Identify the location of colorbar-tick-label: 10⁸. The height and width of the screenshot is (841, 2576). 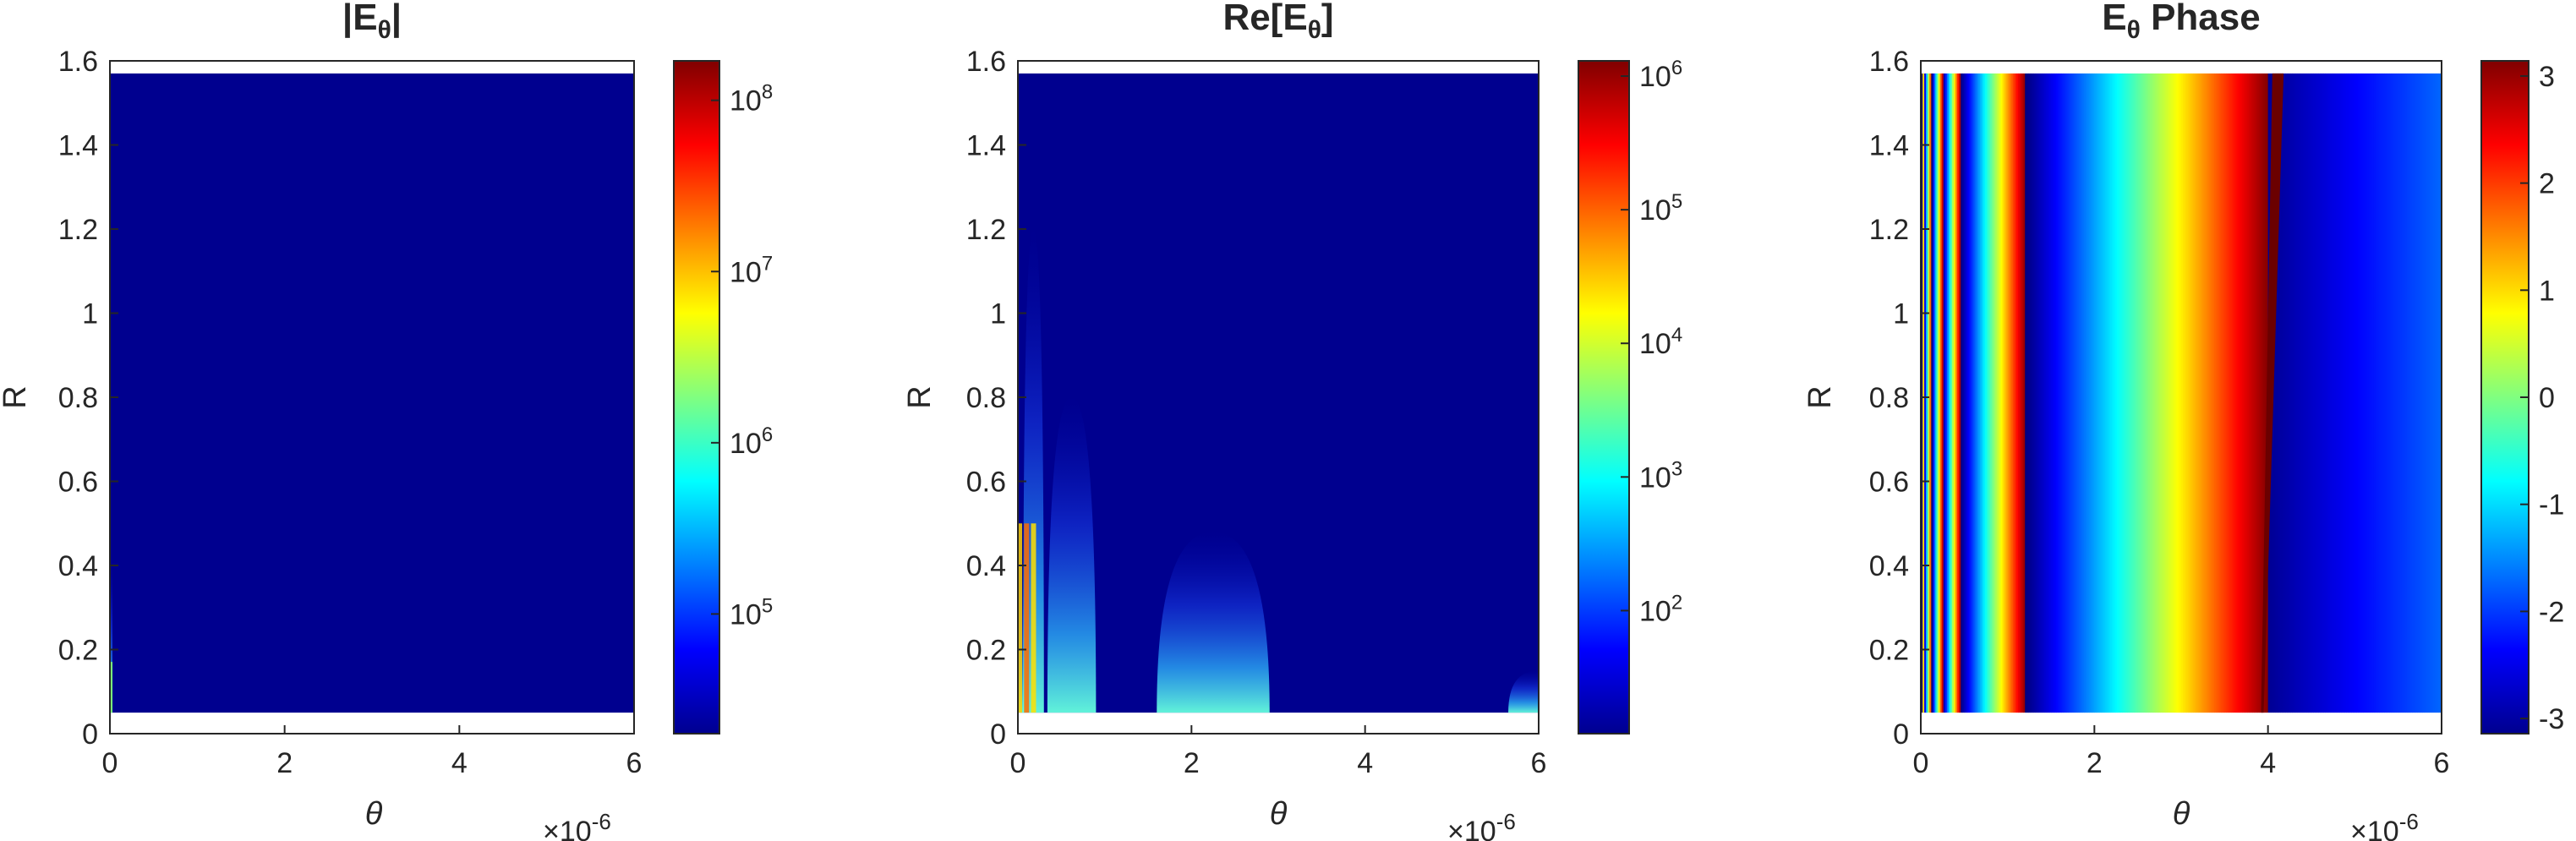
(752, 99).